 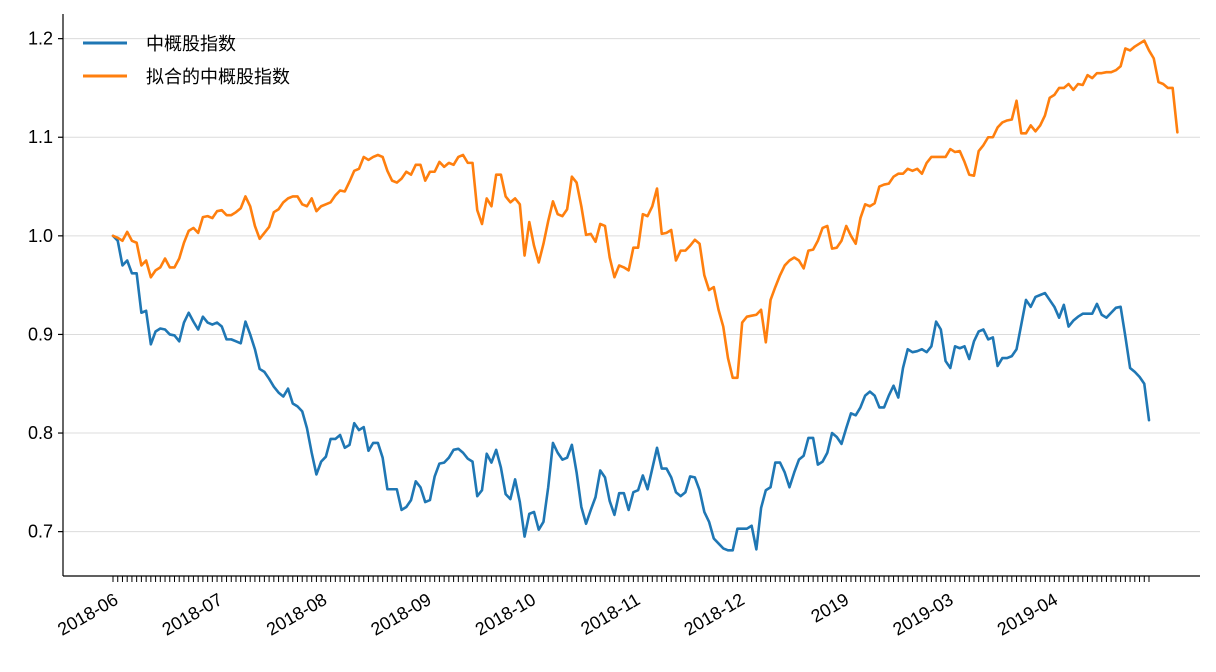 I want to click on x-tick-label: 2018-07, so click(x=192, y=614).